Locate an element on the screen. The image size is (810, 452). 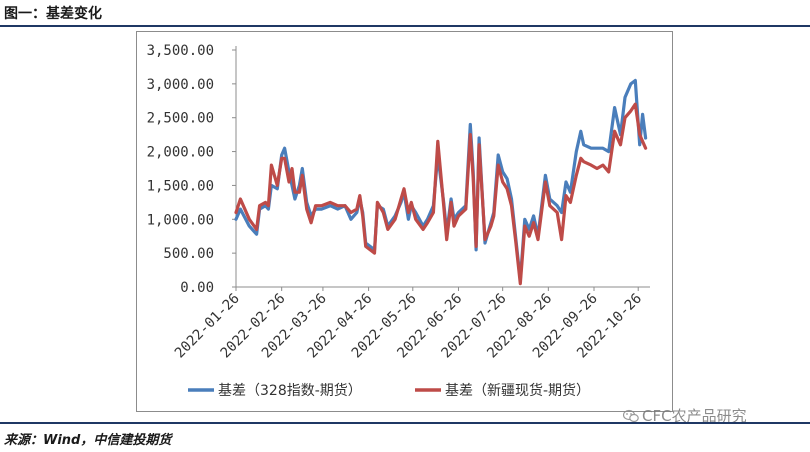
top-divider is located at coordinates (405, 26).